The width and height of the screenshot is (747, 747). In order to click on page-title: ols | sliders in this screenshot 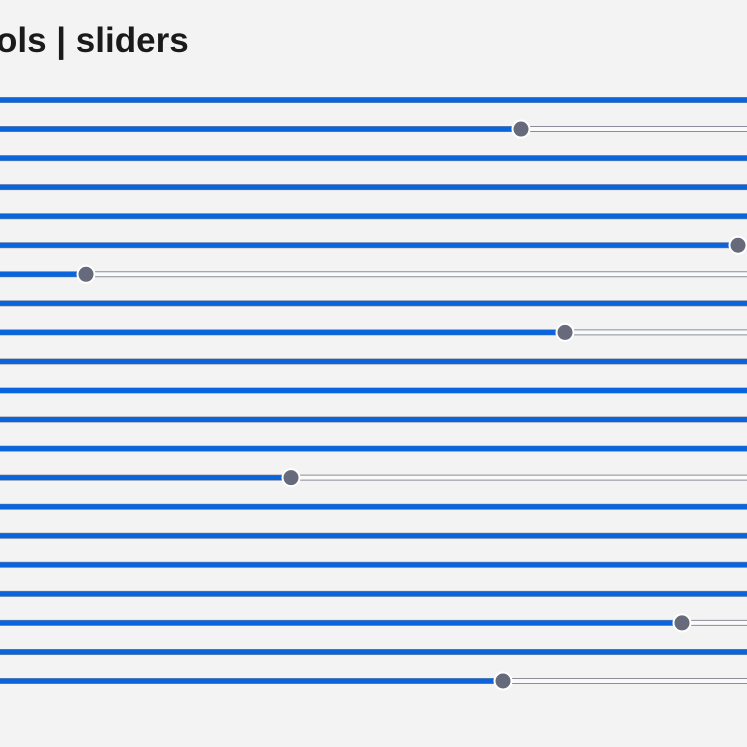, I will do `click(94, 40)`.